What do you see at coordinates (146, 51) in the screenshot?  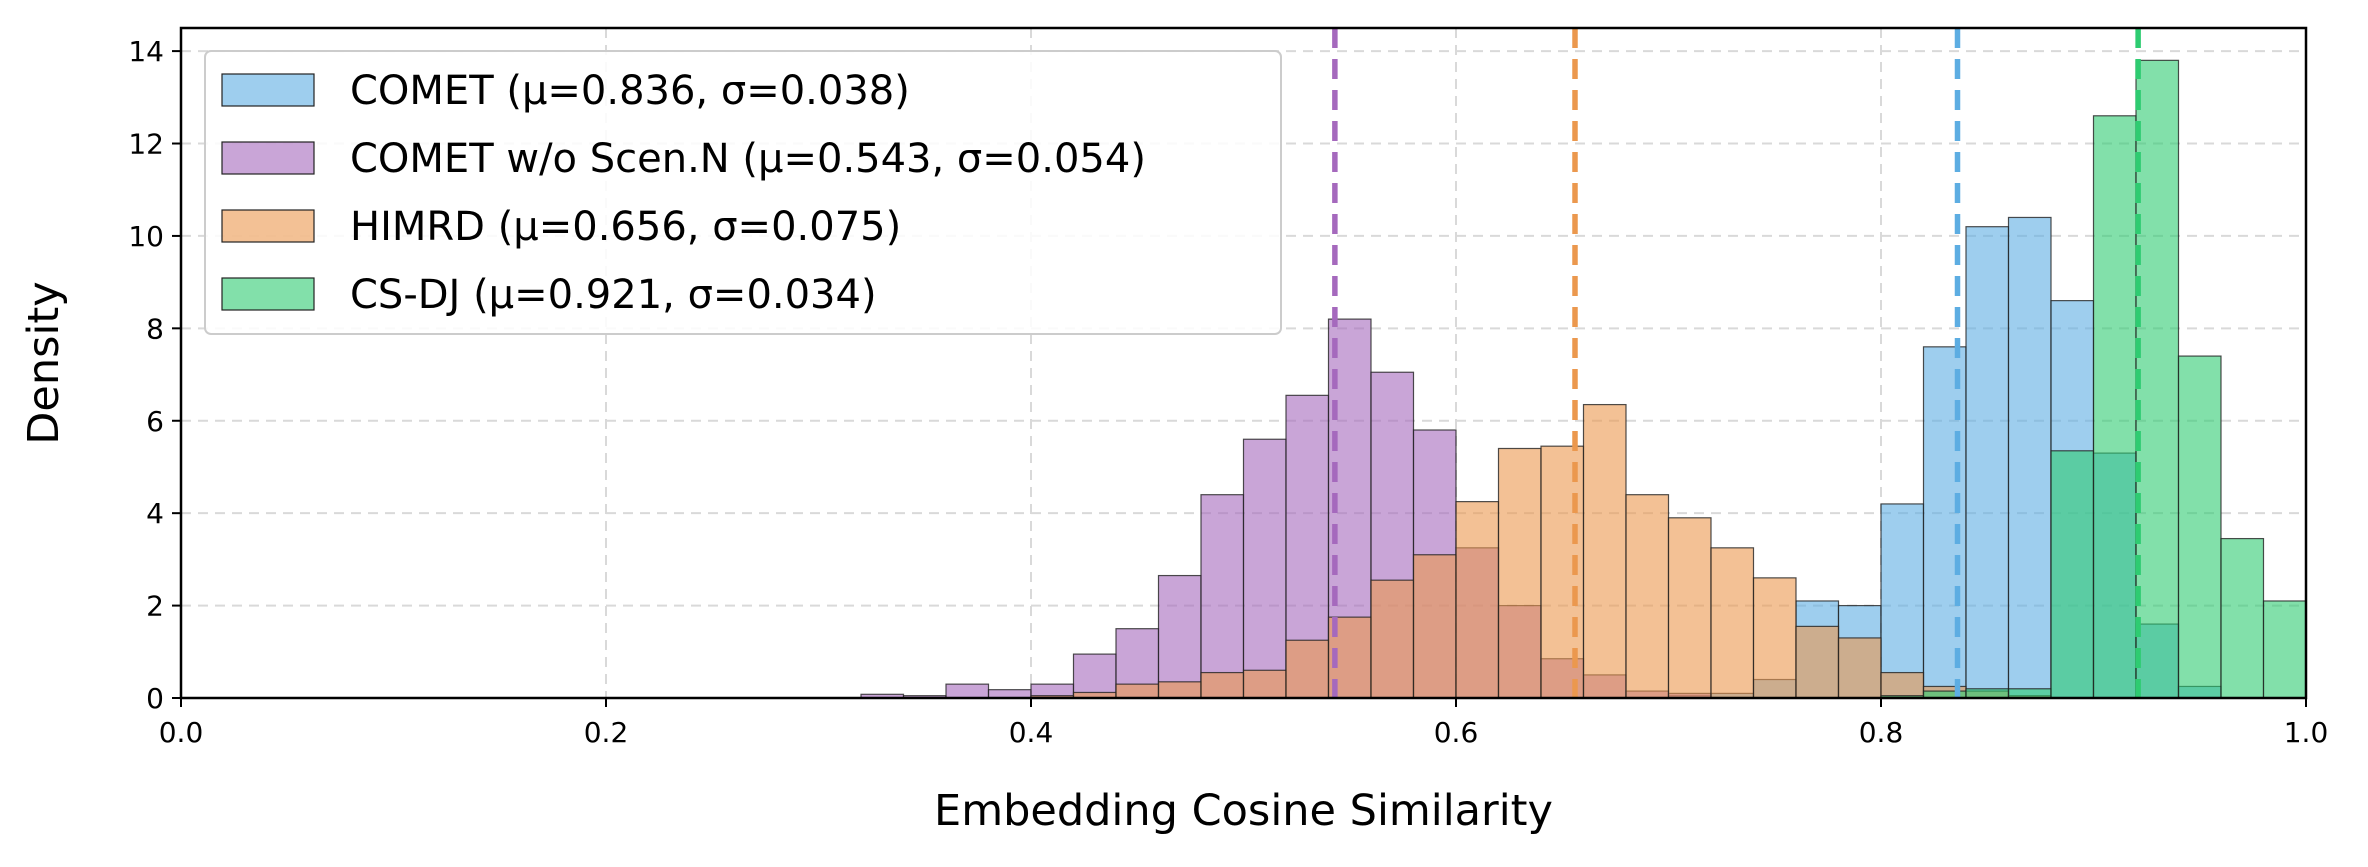 I see `y-tick-label: 14` at bounding box center [146, 51].